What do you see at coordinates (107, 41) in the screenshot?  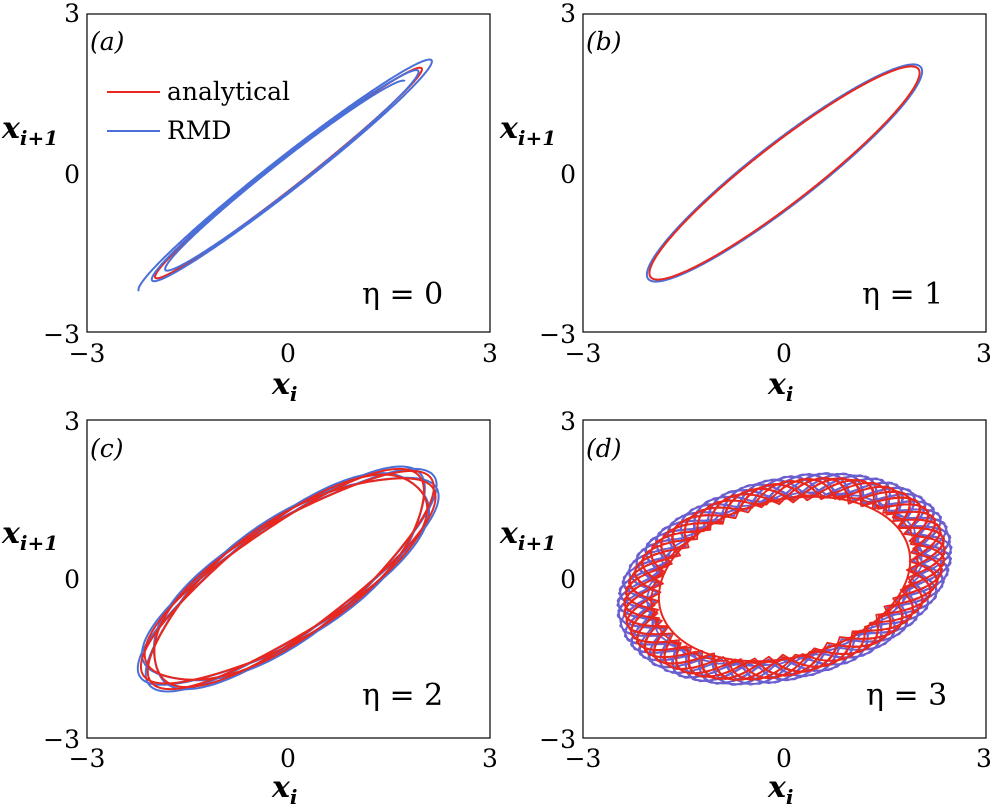 I see `panel-label: (a)` at bounding box center [107, 41].